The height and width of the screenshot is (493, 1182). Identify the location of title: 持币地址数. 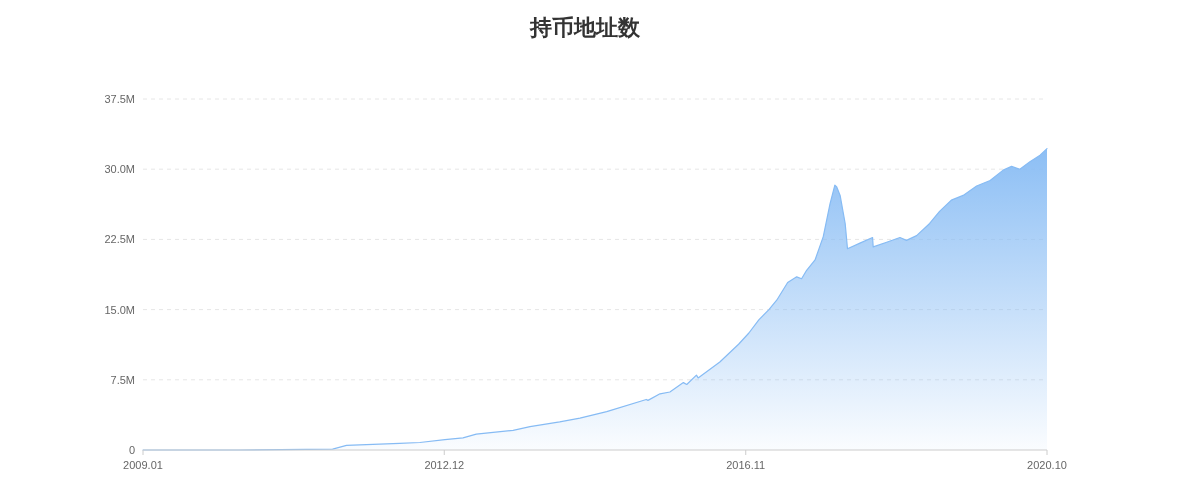
(585, 27).